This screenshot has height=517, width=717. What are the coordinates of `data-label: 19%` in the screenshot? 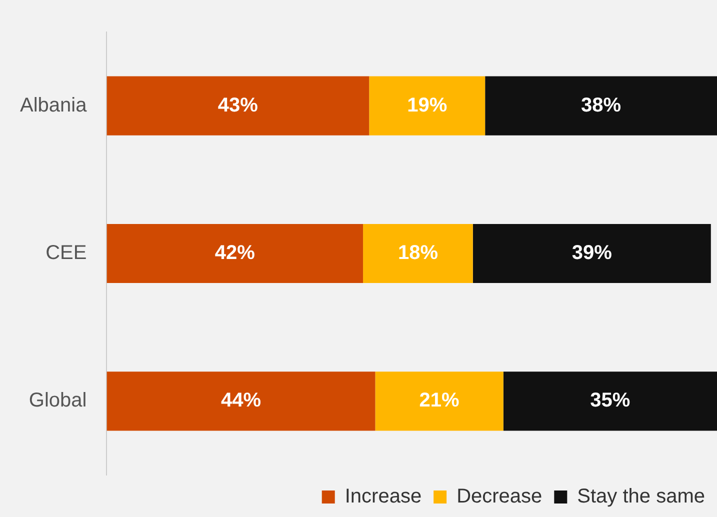 It's located at (427, 105).